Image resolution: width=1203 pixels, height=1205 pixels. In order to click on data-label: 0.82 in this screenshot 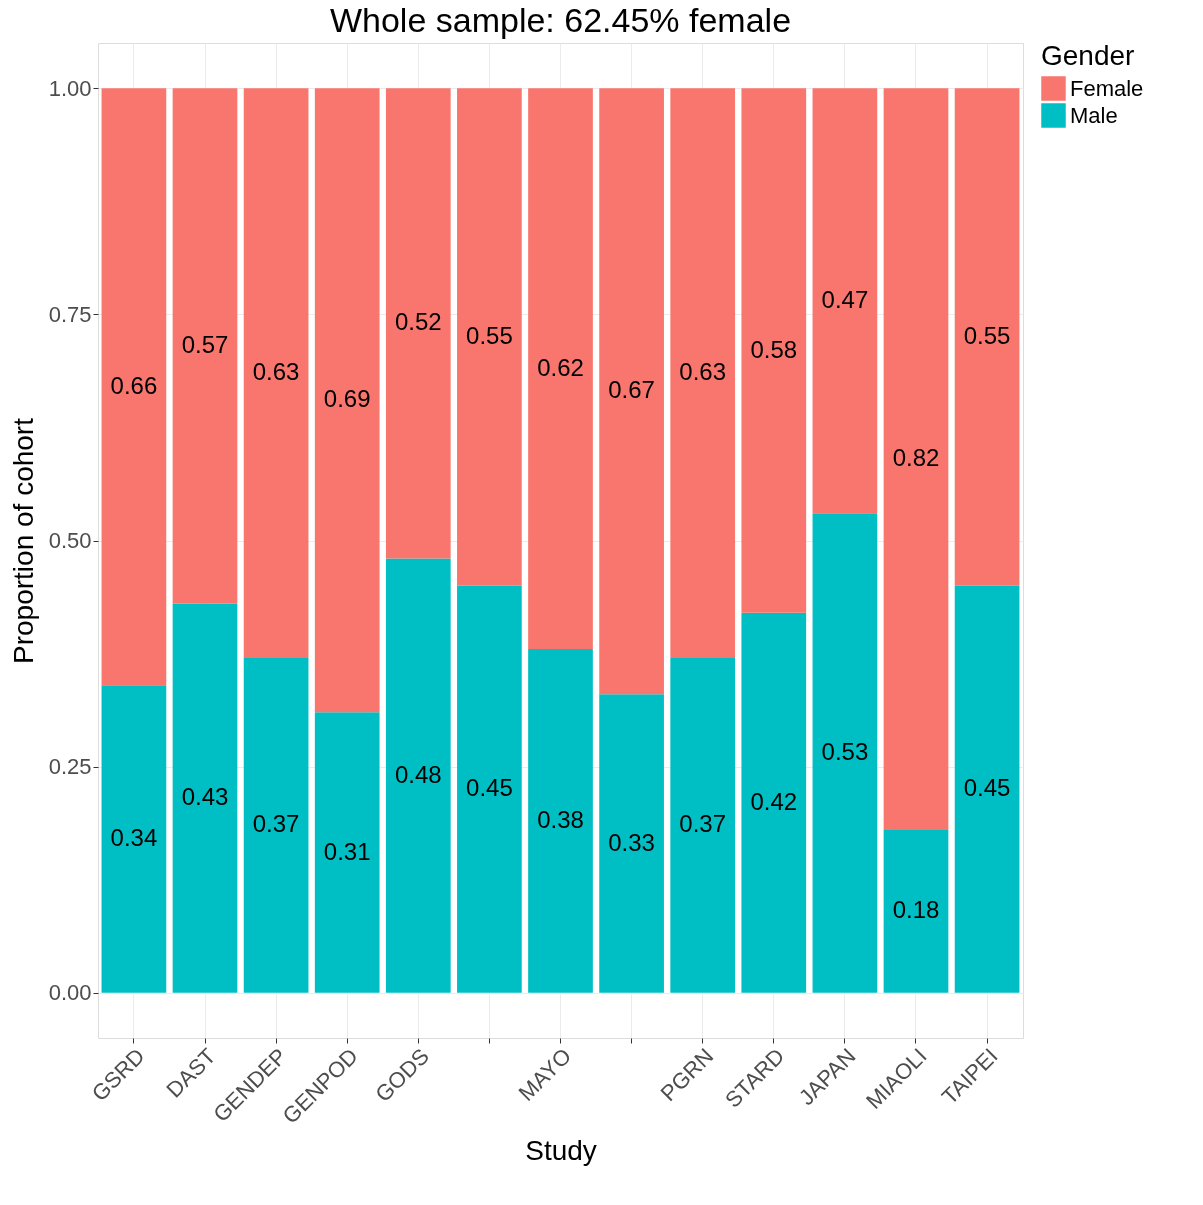, I will do `click(916, 458)`.